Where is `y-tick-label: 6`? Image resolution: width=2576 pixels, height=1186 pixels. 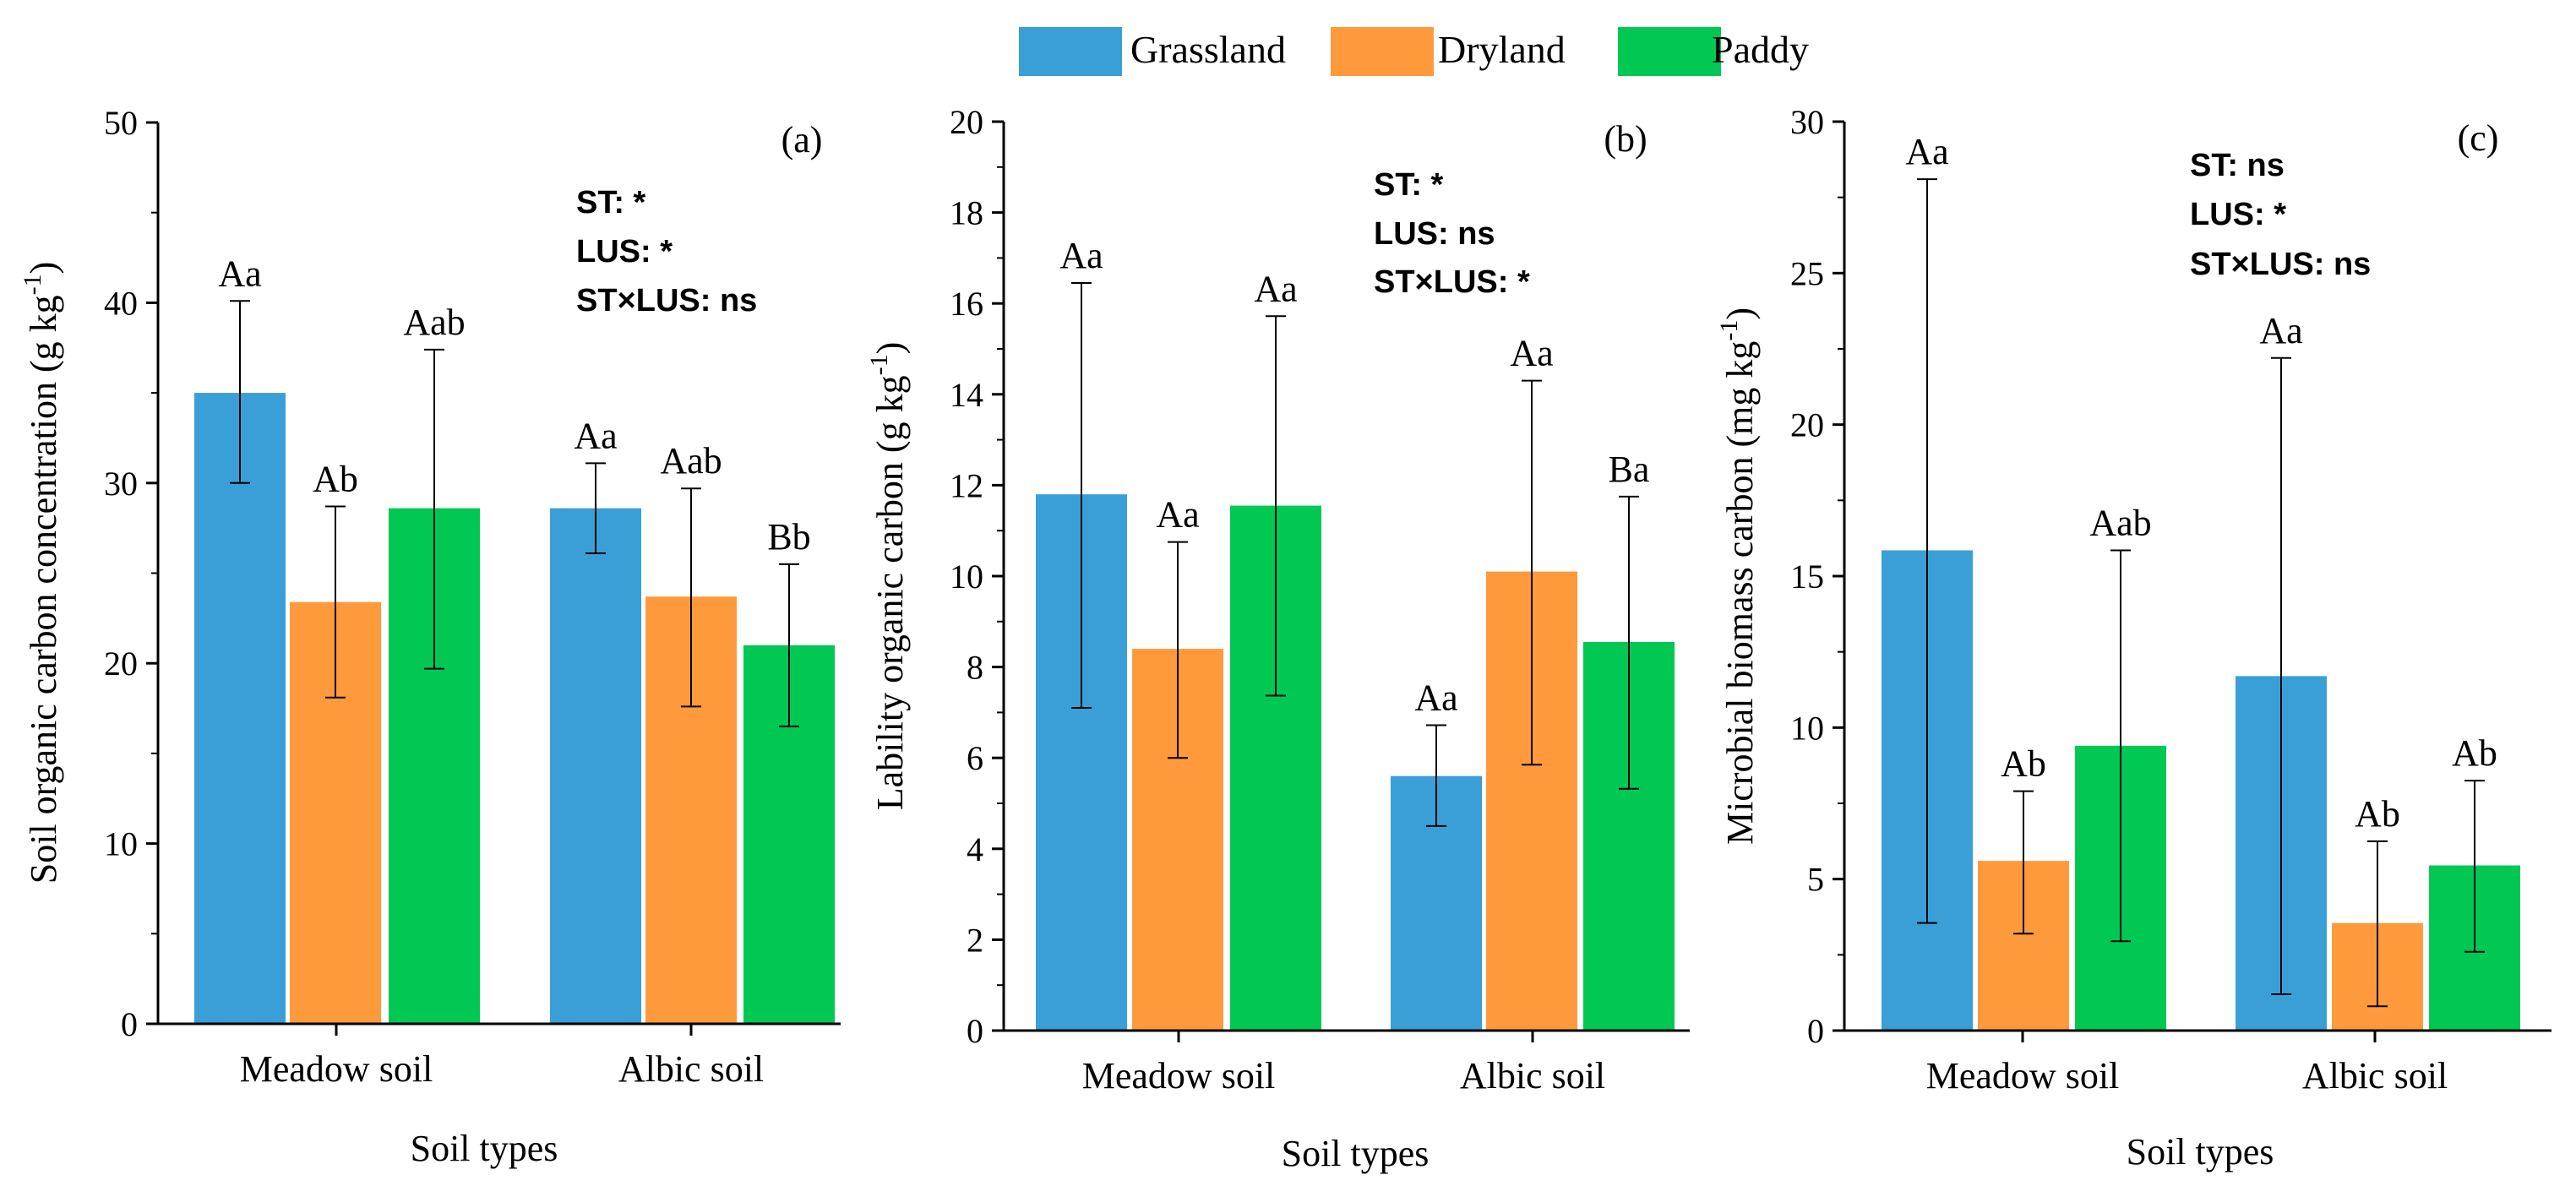
y-tick-label: 6 is located at coordinates (975, 758).